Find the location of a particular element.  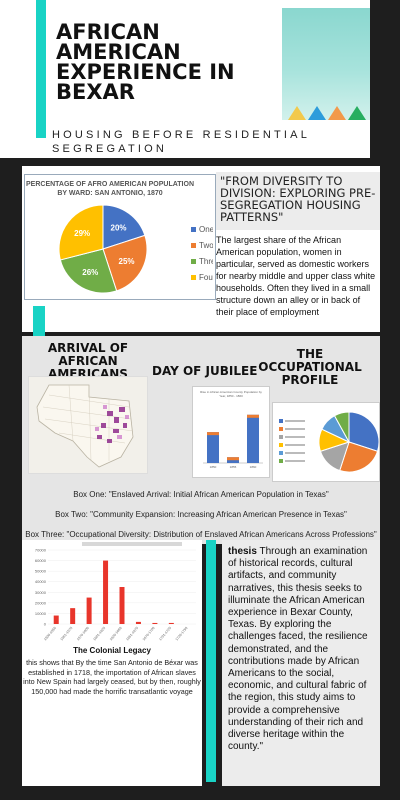

pie-slice-label: 25% is located at coordinates (127, 261).